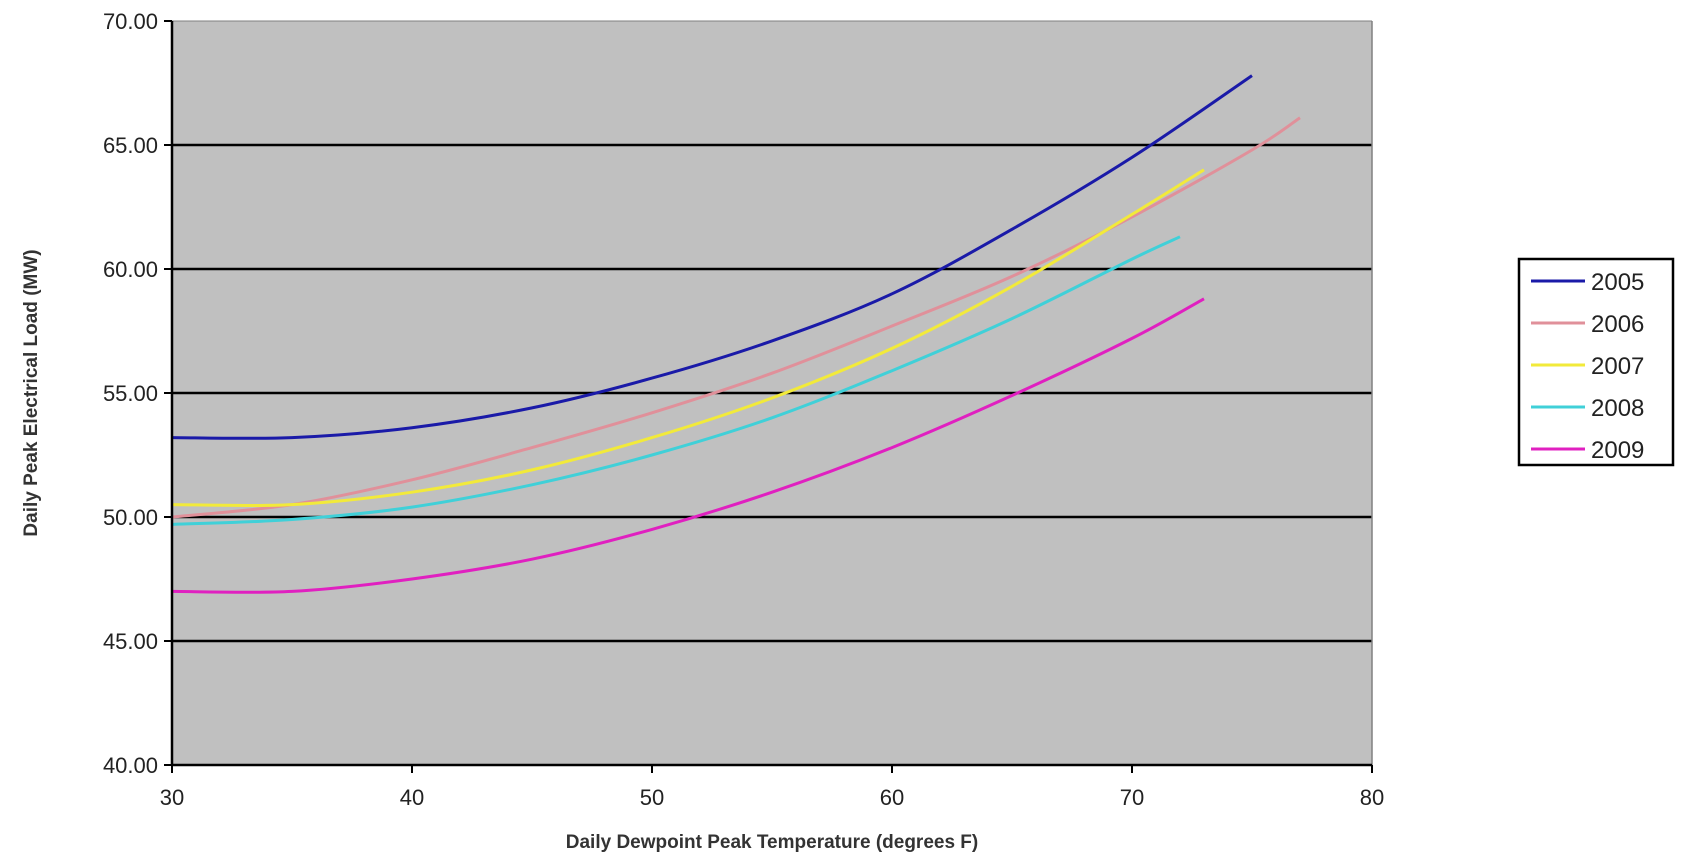 The height and width of the screenshot is (855, 1683). I want to click on legend-label: 2005, so click(1617, 282).